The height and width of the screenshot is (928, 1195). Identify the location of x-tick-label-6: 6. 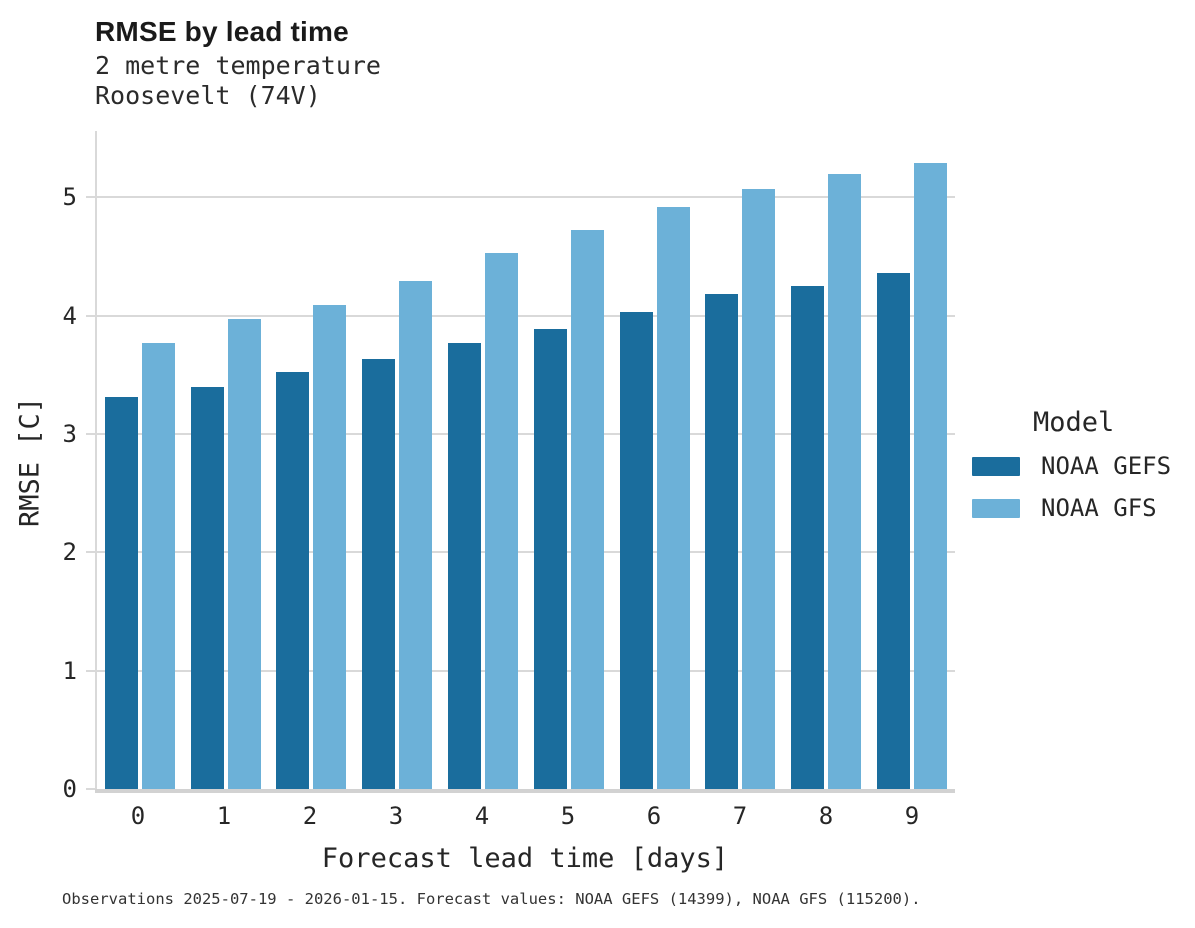
(654, 816).